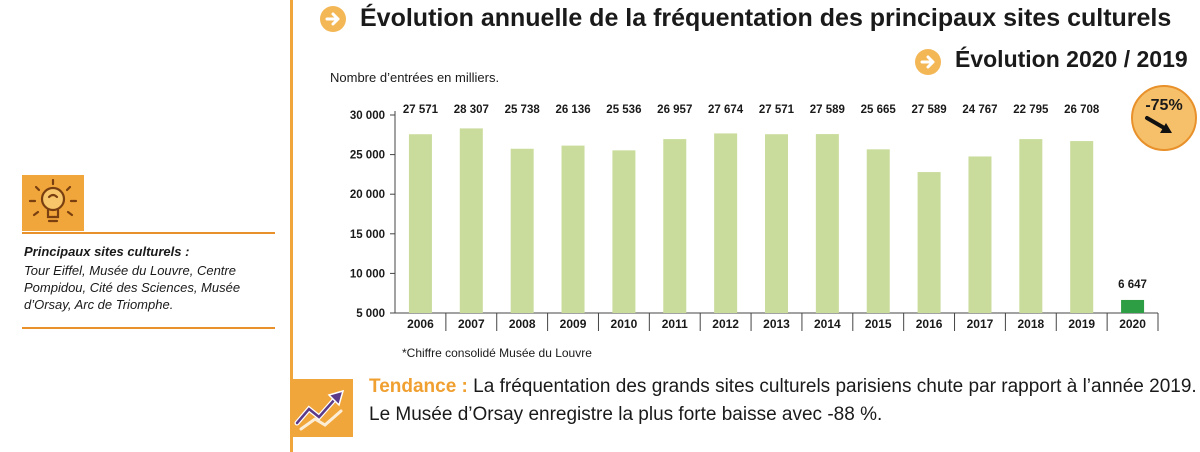 This screenshot has height=452, width=1200. Describe the element at coordinates (725, 324) in the screenshot. I see `x-tick-label: 2012` at that location.